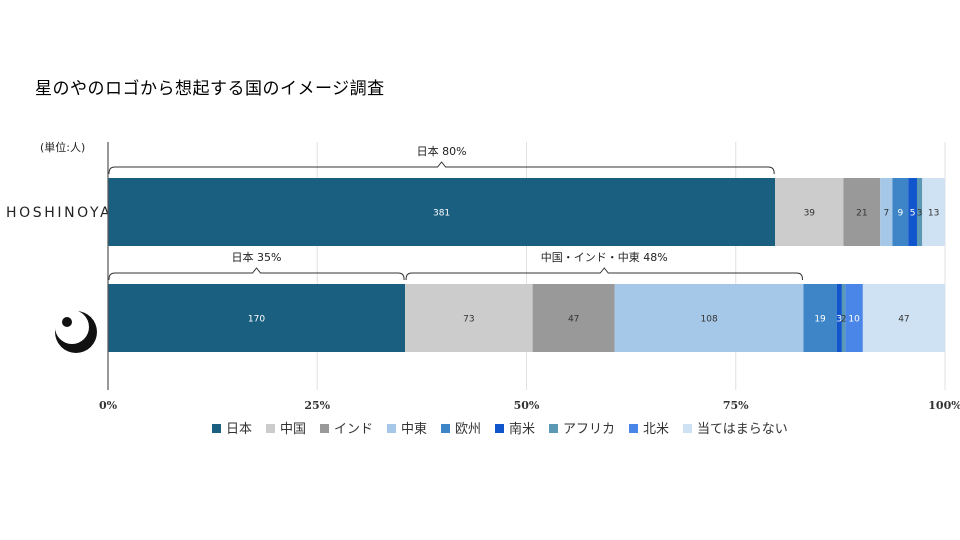  I want to click on x-tick-label: 50%, so click(527, 405).